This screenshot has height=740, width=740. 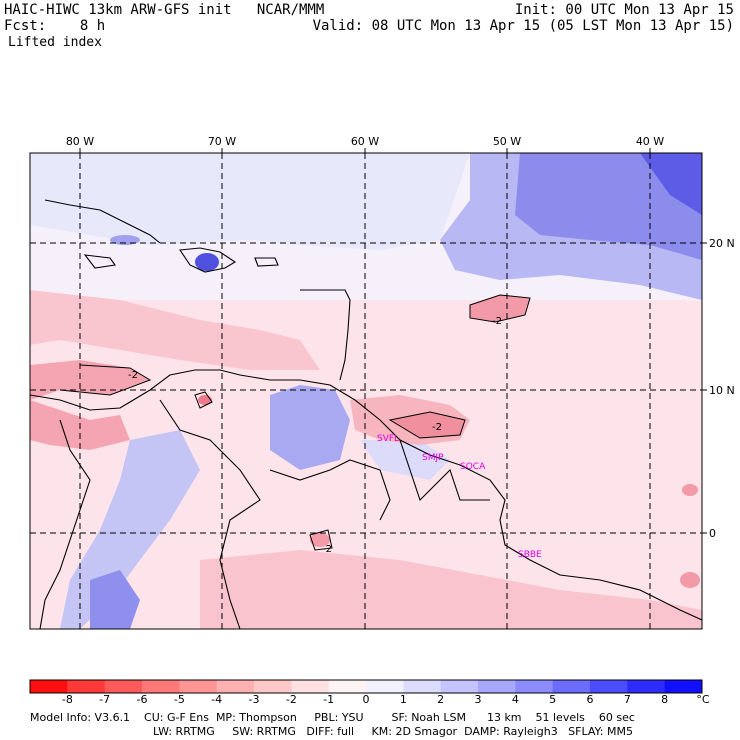 I want to click on colorbar-tick-label: 4, so click(x=515, y=699).